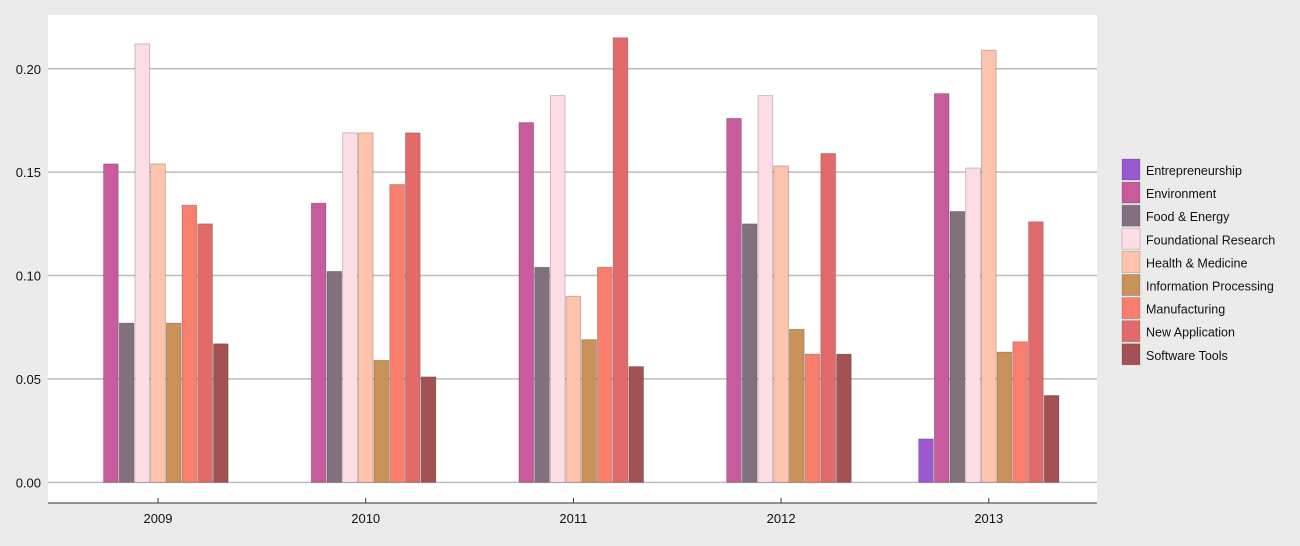 This screenshot has height=546, width=1300. What do you see at coordinates (765, 289) in the screenshot?
I see `bar-foundational-research-2012` at bounding box center [765, 289].